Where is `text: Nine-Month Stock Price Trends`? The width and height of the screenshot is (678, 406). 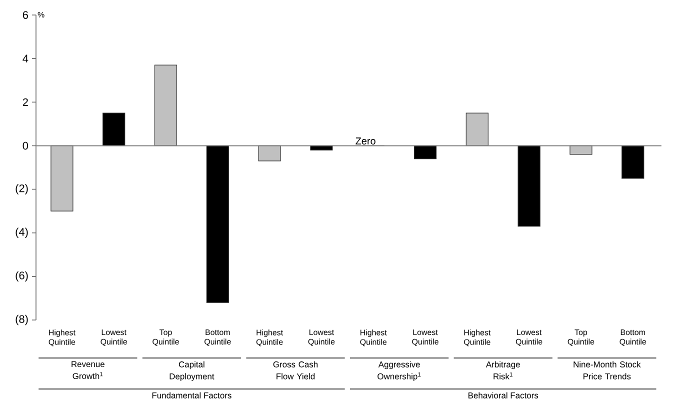 text: Nine-Month Stock Price Trends is located at coordinates (607, 370).